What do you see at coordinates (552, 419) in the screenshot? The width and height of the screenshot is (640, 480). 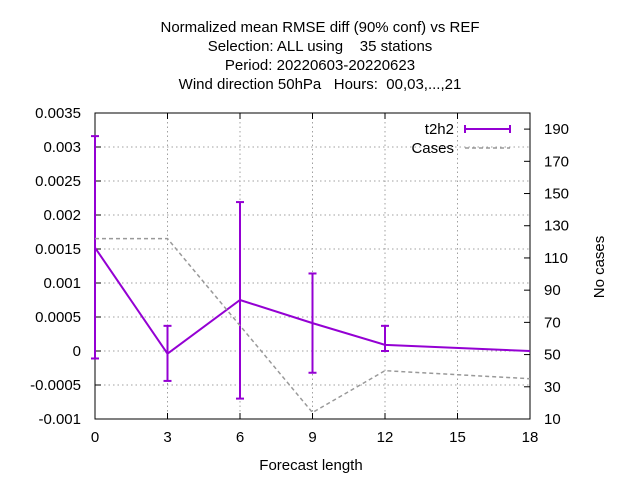 I see `y2-tick-label: 10` at bounding box center [552, 419].